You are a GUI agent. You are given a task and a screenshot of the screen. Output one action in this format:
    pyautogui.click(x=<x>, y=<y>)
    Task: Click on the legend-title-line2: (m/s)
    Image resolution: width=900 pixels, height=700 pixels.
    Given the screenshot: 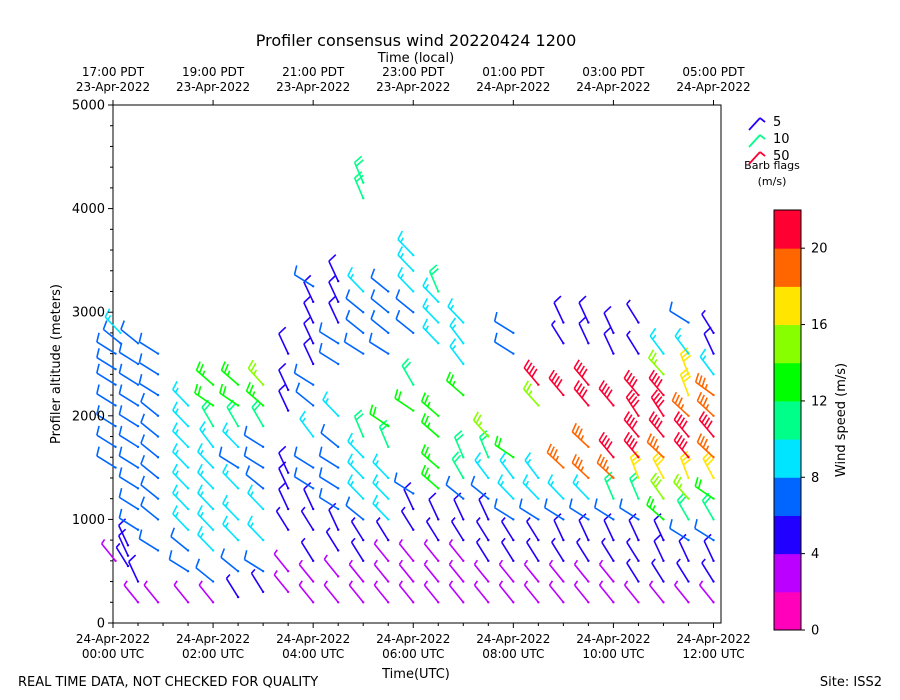 What is the action you would take?
    pyautogui.click(x=772, y=181)
    